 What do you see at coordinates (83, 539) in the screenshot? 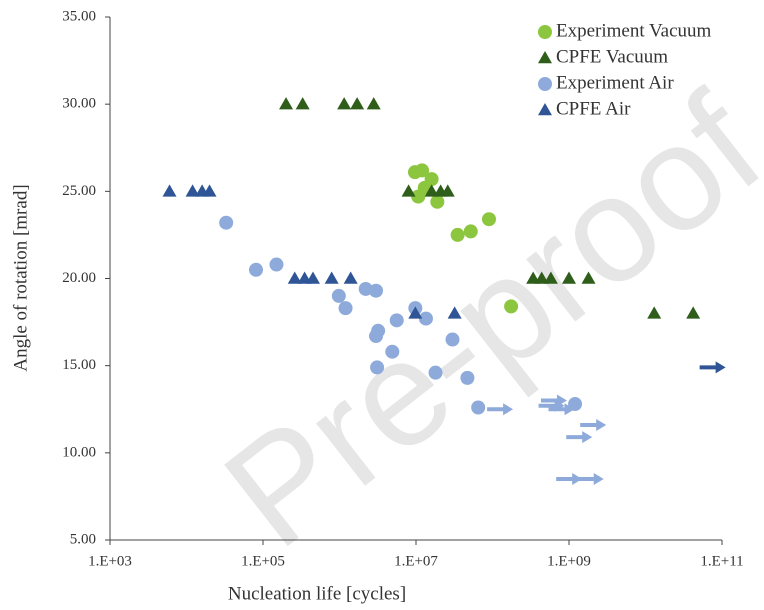
I see `y-tick-label: 5.00` at bounding box center [83, 539].